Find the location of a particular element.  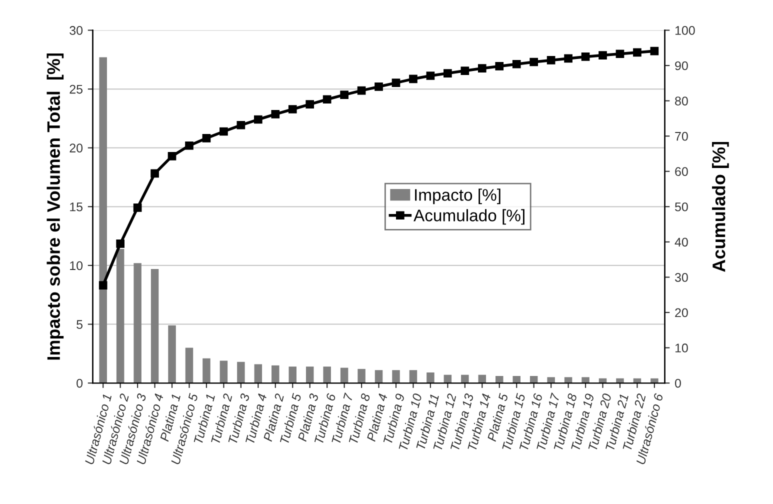

y-tick-label: 10 is located at coordinates (76, 265).